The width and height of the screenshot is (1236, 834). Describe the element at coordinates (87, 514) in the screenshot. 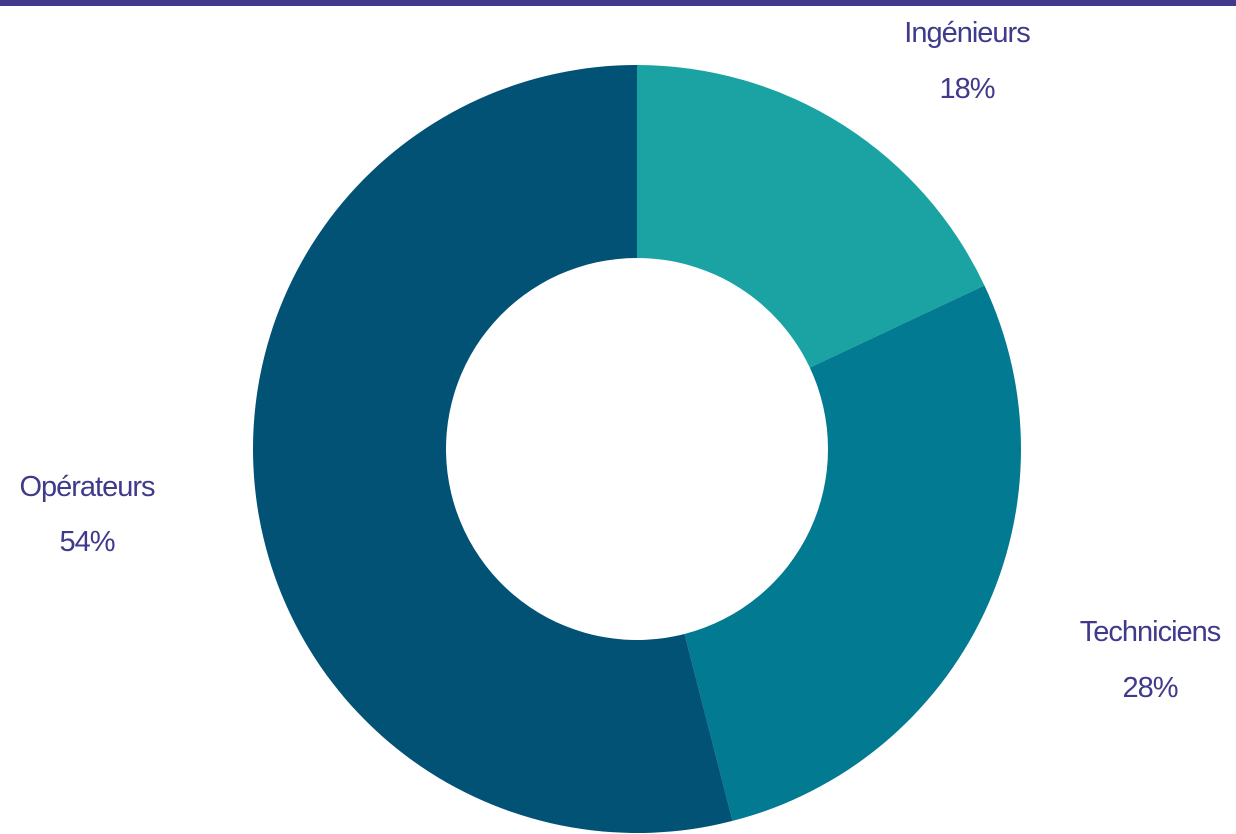

I see `slice-label-operateurs: Opérateurs 54%` at that location.